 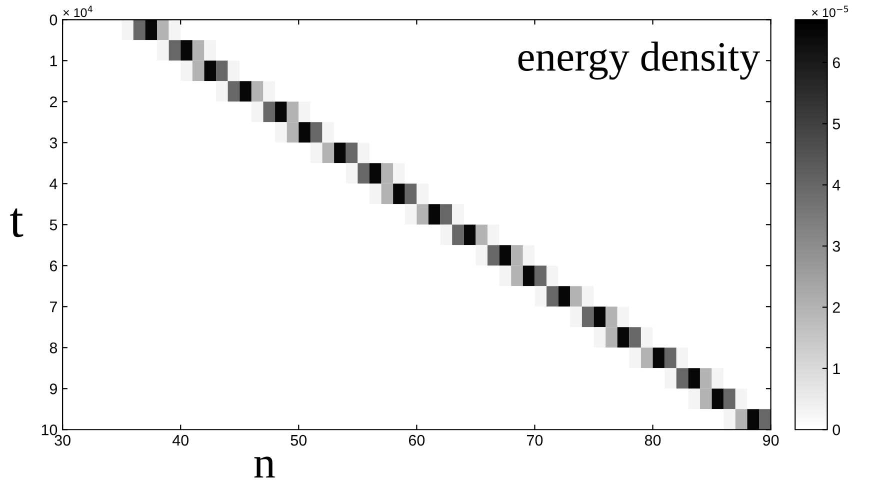 I want to click on y-tick-label: 7, so click(x=53, y=307).